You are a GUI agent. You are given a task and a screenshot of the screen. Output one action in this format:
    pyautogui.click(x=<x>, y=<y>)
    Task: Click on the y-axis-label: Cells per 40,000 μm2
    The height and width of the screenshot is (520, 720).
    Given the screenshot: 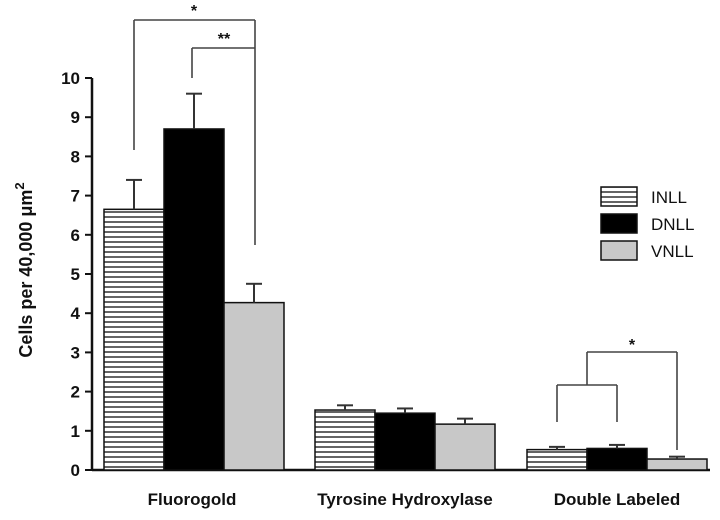 What is the action you would take?
    pyautogui.click(x=24, y=269)
    